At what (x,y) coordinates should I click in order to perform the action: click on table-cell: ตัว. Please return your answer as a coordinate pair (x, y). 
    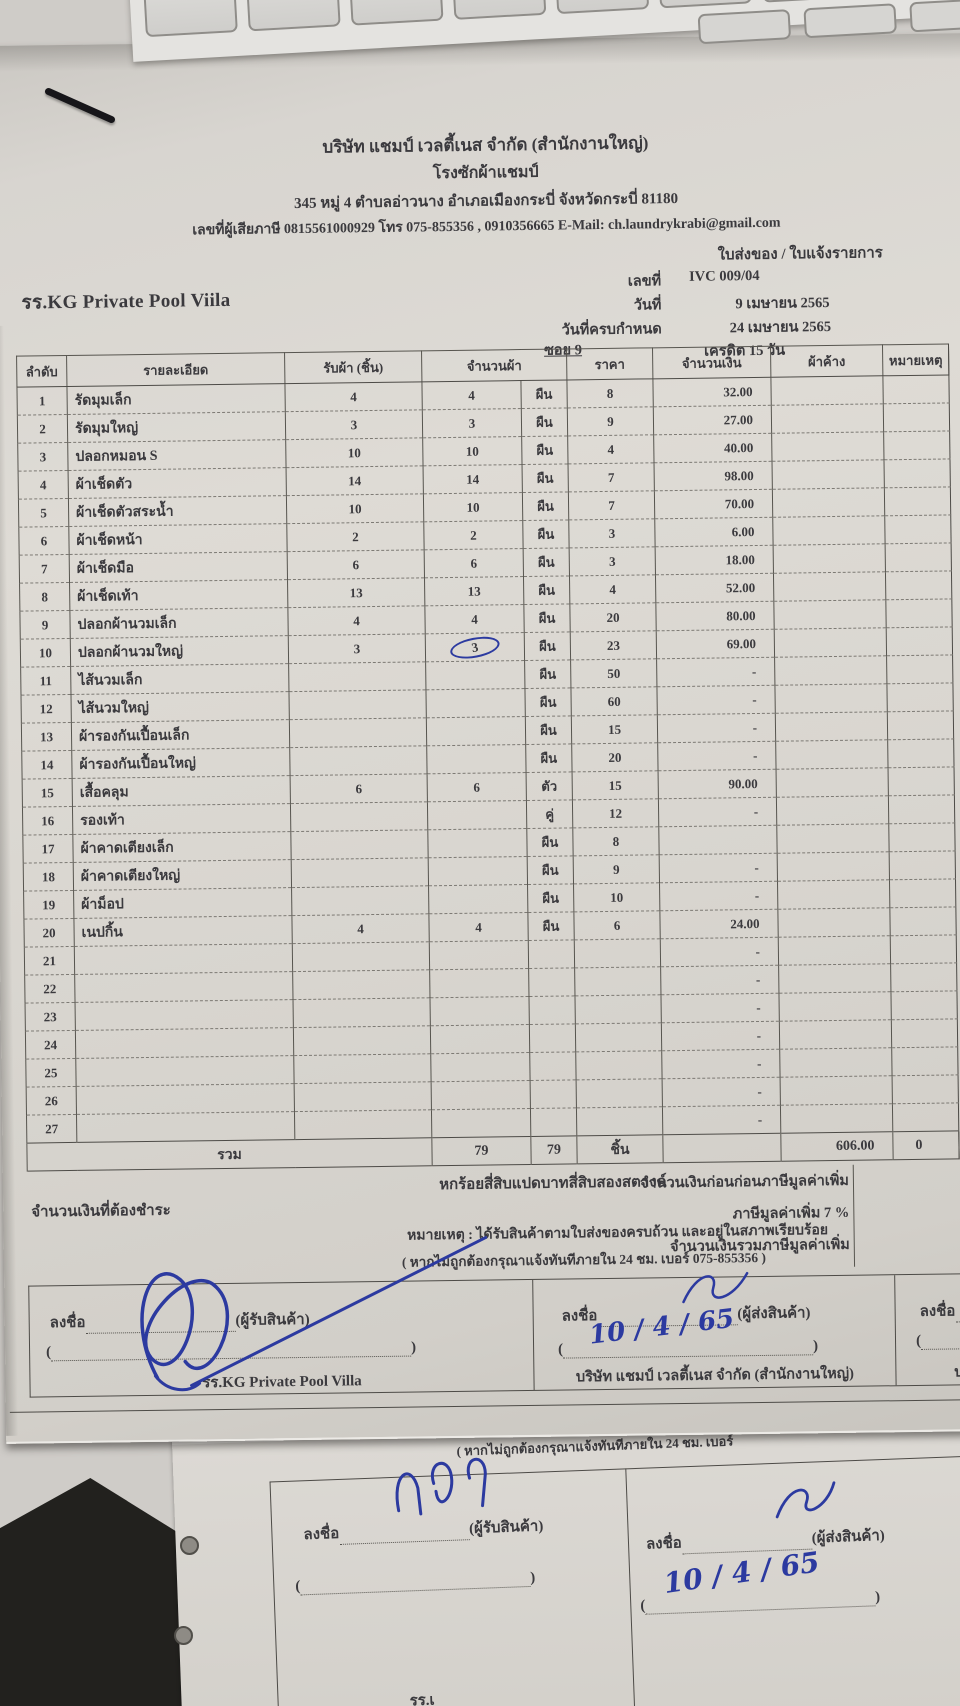
    Looking at the image, I should click on (549, 786).